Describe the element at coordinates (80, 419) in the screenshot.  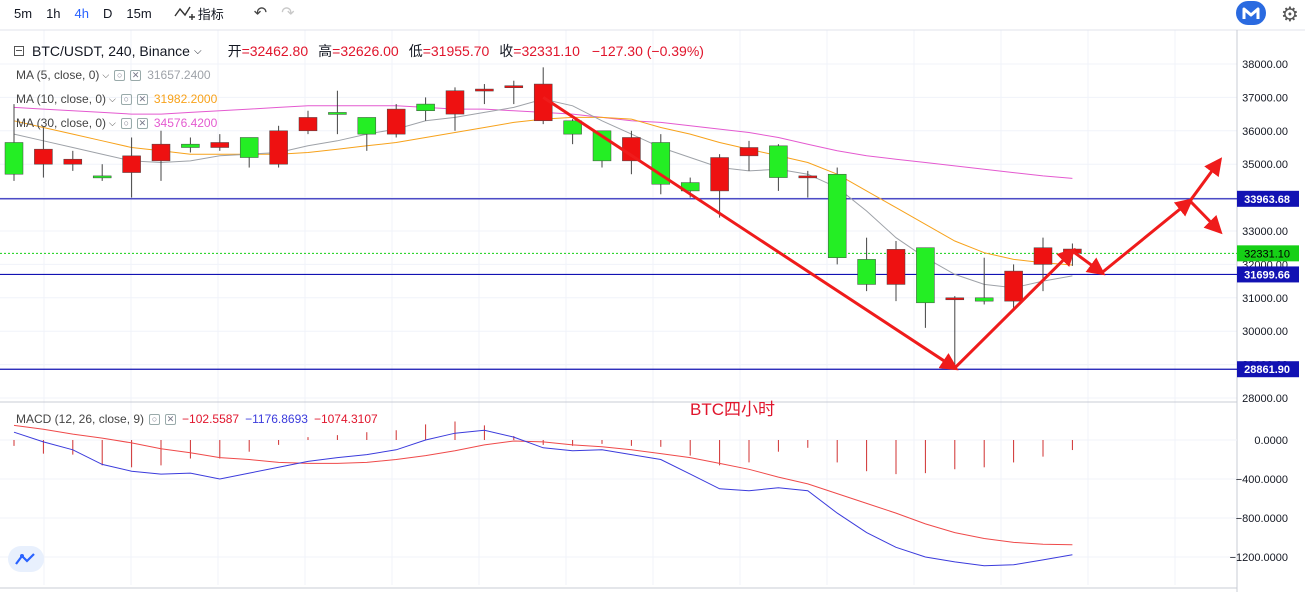
I see `macd-label: MACD (12, 26, close, 9)` at that location.